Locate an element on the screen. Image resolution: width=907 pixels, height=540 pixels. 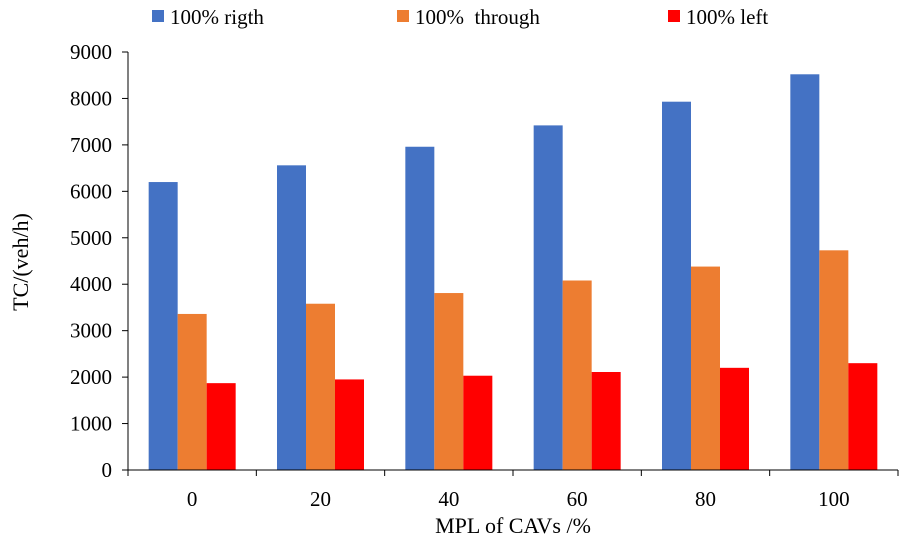
x-axis-title: MPL of CAVs /% is located at coordinates (513, 525).